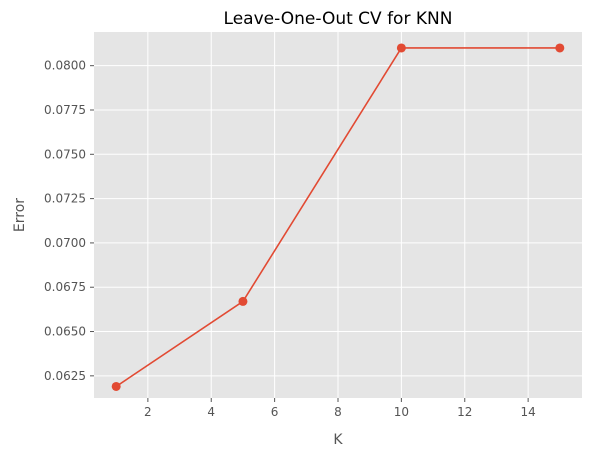 The width and height of the screenshot is (597, 460). What do you see at coordinates (527, 412) in the screenshot?
I see `x-tick-label: 14` at bounding box center [527, 412].